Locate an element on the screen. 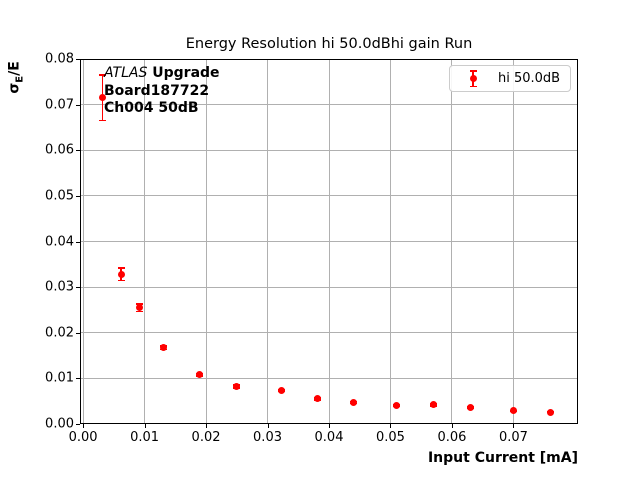 This screenshot has width=640, height=480. x-tick-label: 0.04 is located at coordinates (329, 437).